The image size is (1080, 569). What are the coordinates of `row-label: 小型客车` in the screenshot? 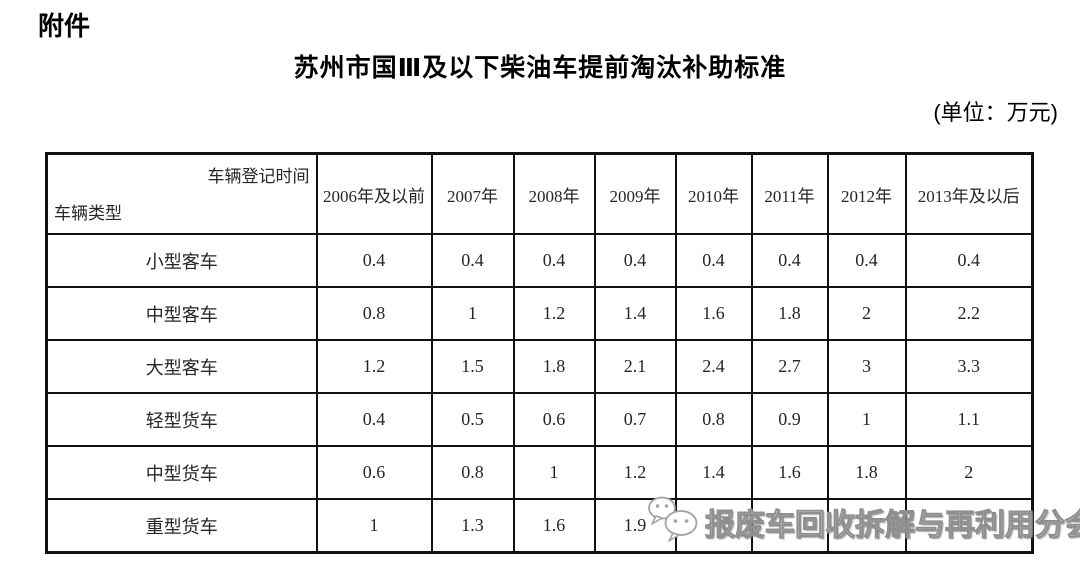 It's located at (181, 260).